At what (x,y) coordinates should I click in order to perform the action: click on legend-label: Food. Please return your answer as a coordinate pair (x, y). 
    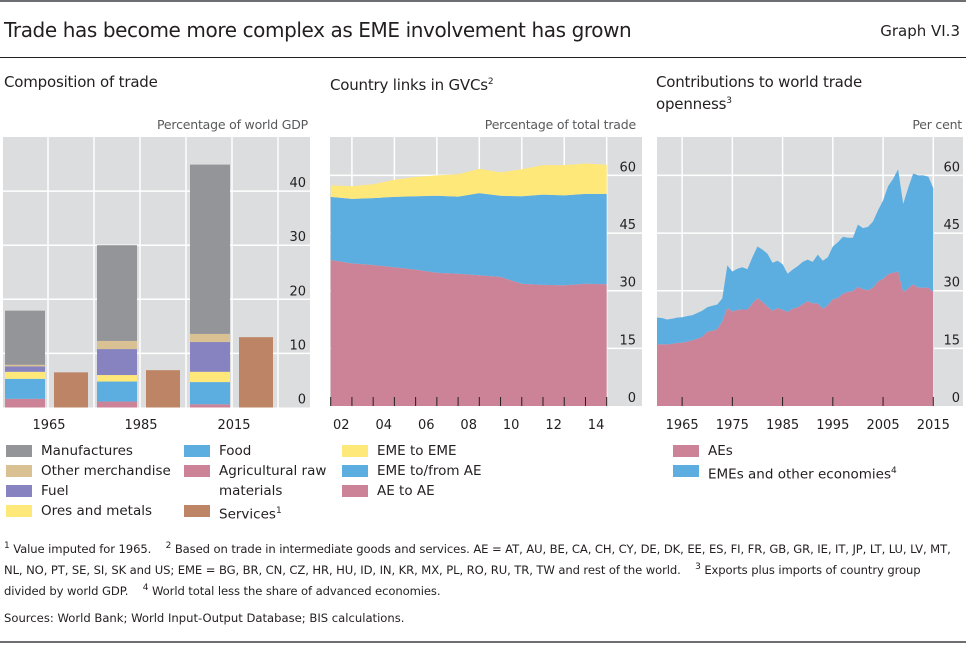
    Looking at the image, I should click on (235, 451).